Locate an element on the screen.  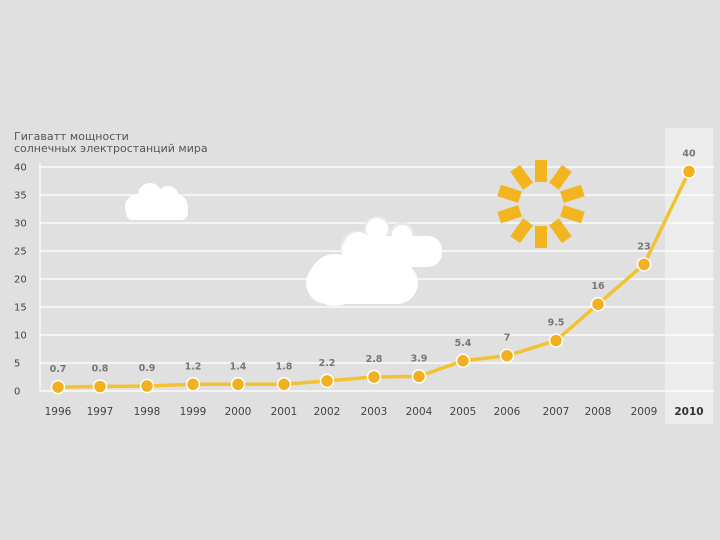
y-tick-label: 5 is located at coordinates (17, 364).